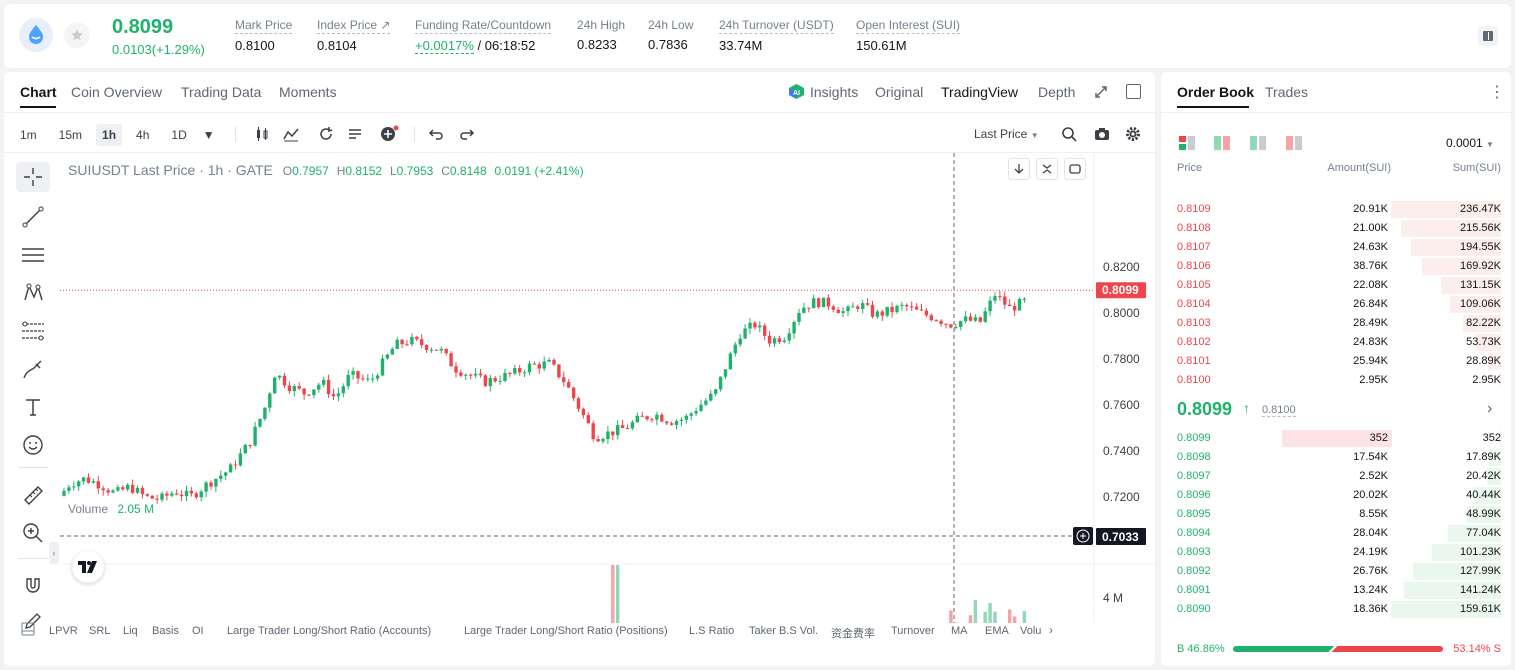  I want to click on tab-depth: Depth, so click(1057, 92).